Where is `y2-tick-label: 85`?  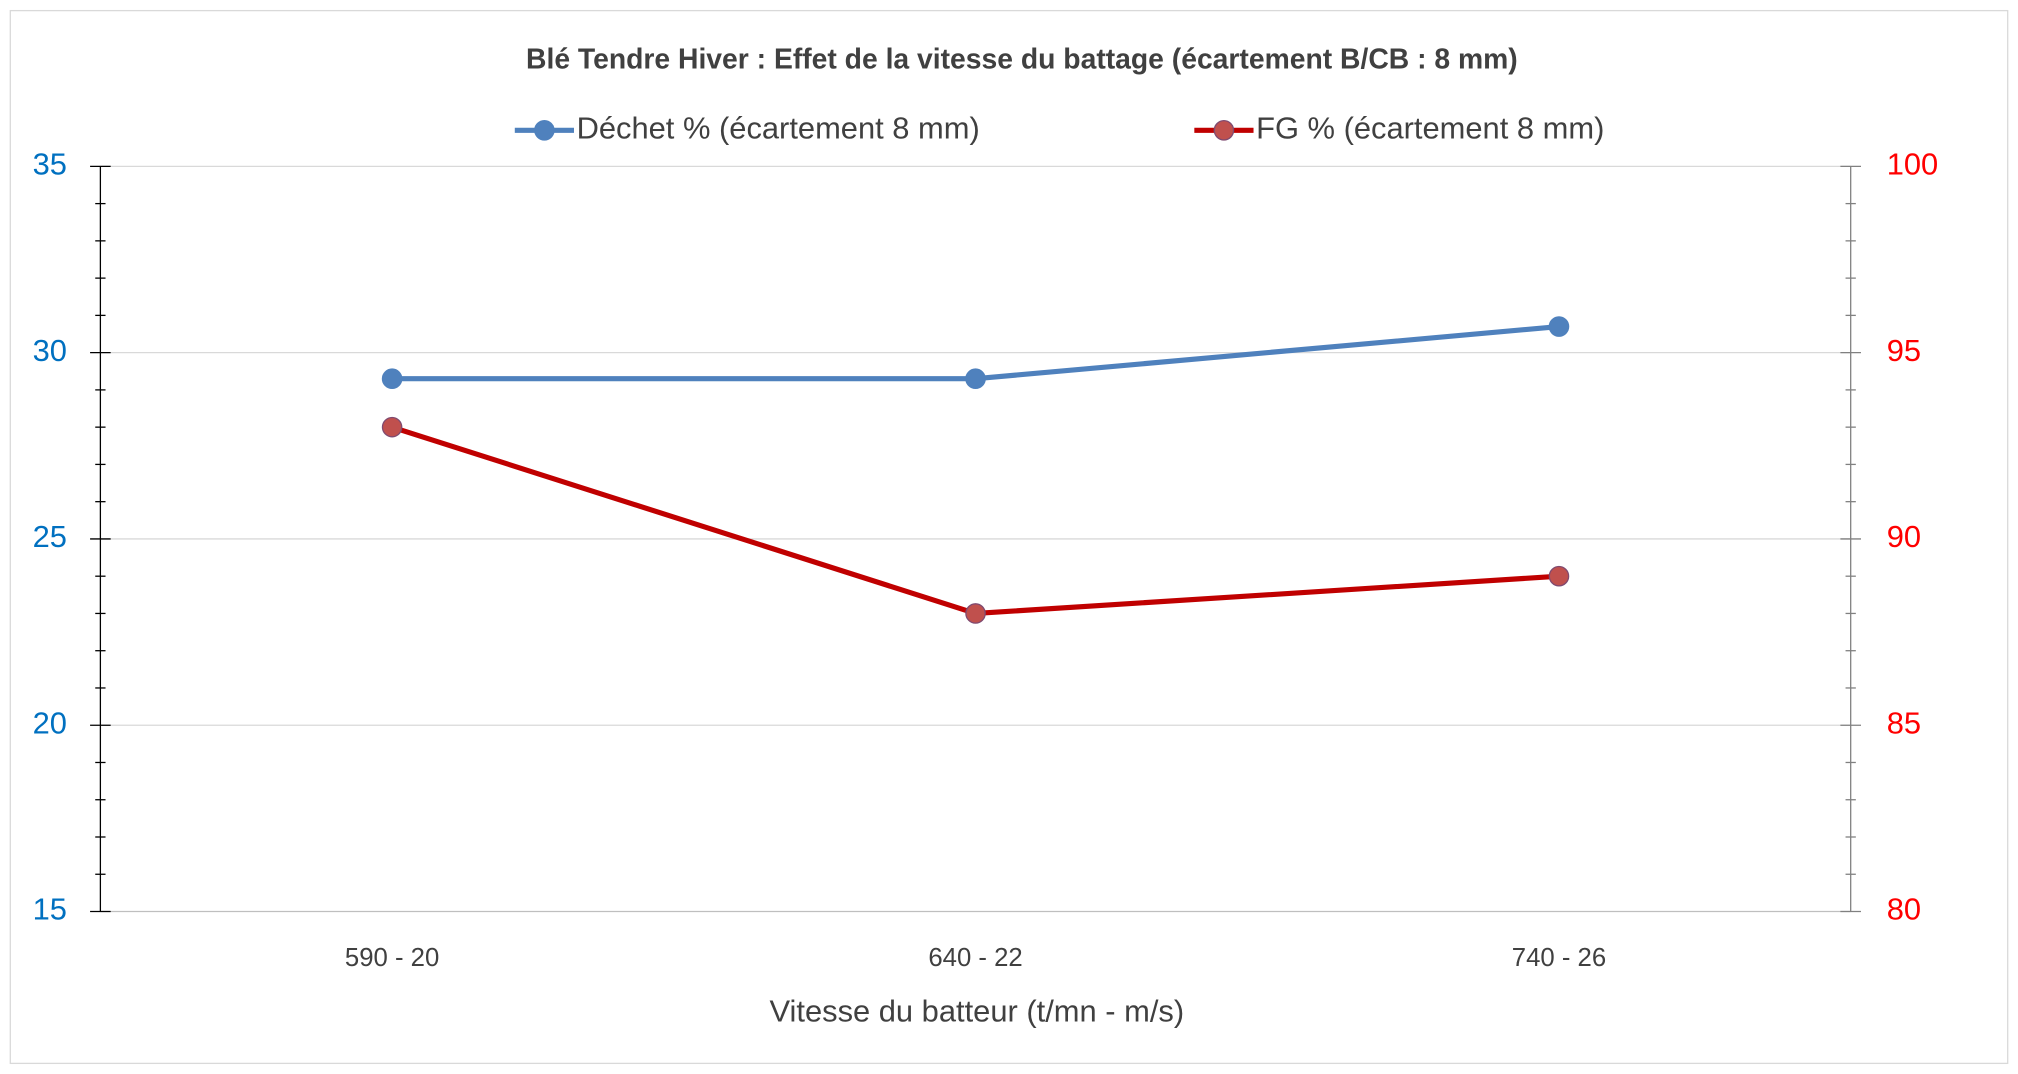 y2-tick-label: 85 is located at coordinates (1904, 722).